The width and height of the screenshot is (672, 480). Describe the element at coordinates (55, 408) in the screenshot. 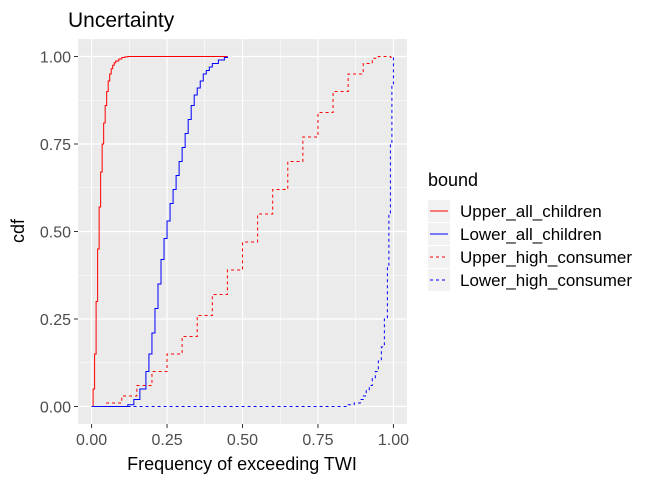

I see `y-tick-label: 0.00` at that location.